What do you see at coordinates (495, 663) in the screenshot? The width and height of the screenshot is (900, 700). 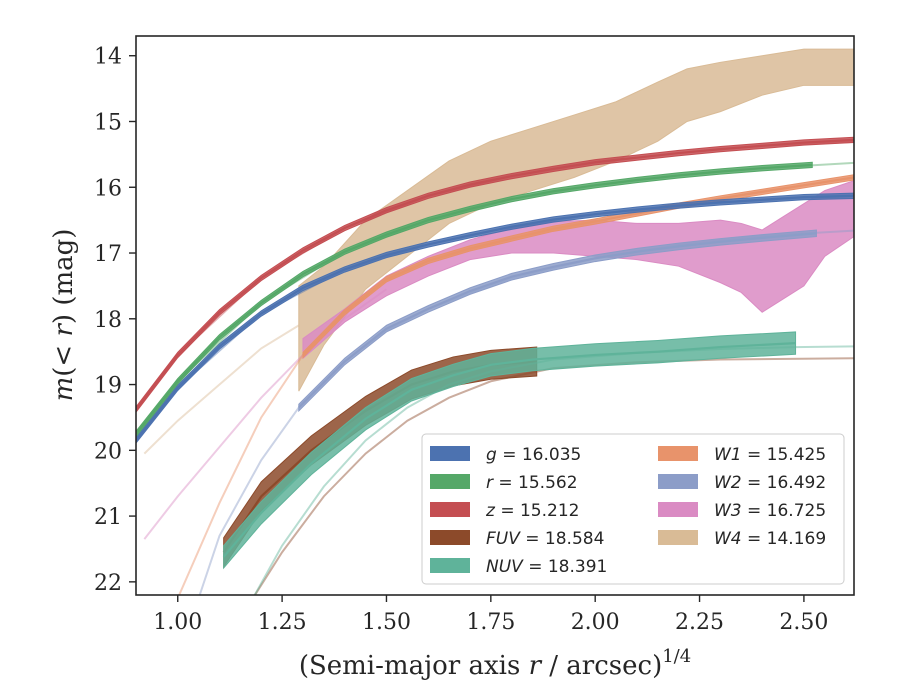 I see `x-axis-label: (Semi-major axis r / arcsec)1/4` at bounding box center [495, 663].